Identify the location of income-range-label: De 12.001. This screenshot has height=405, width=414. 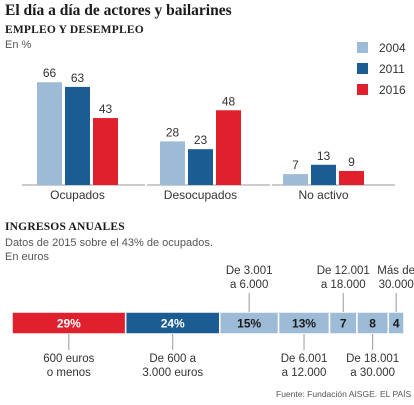
(343, 271).